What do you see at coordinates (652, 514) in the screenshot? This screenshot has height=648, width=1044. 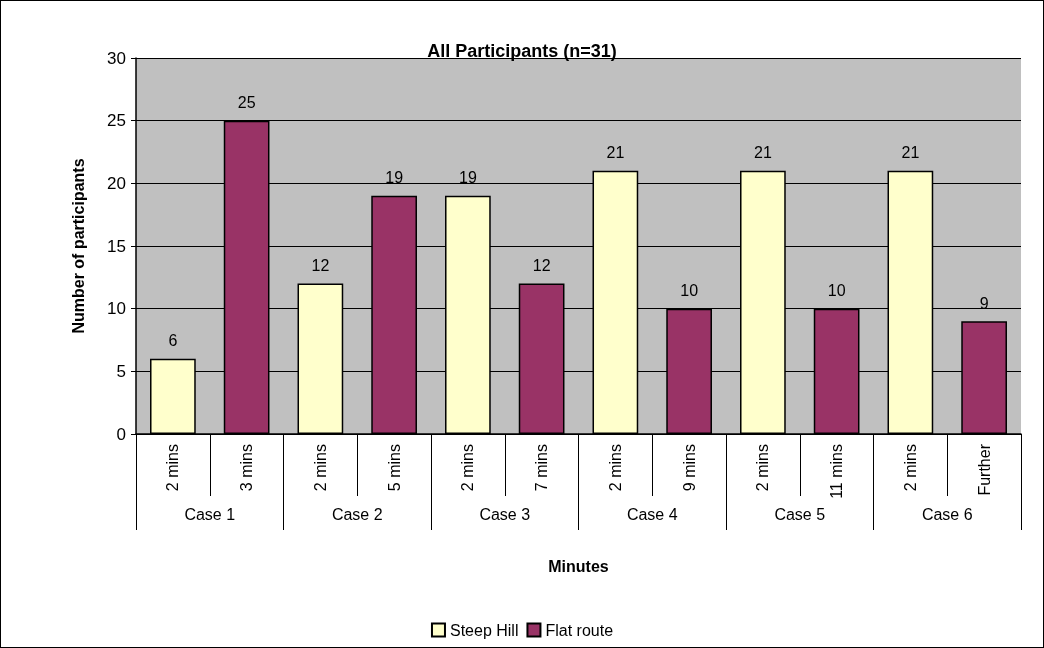 I see `text: Case 4` at bounding box center [652, 514].